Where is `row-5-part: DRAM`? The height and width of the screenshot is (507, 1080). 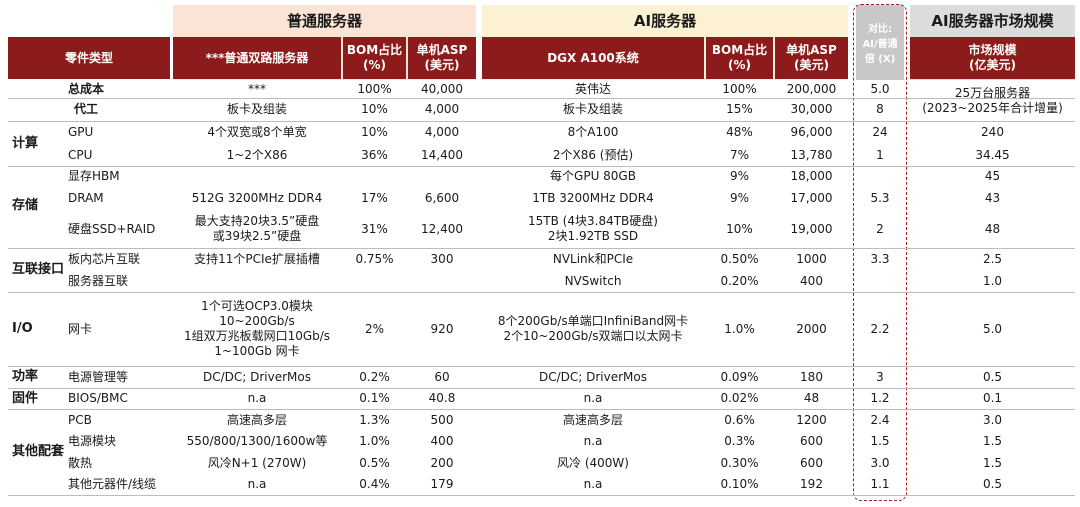 row-5-part: DRAM is located at coordinates (86, 198).